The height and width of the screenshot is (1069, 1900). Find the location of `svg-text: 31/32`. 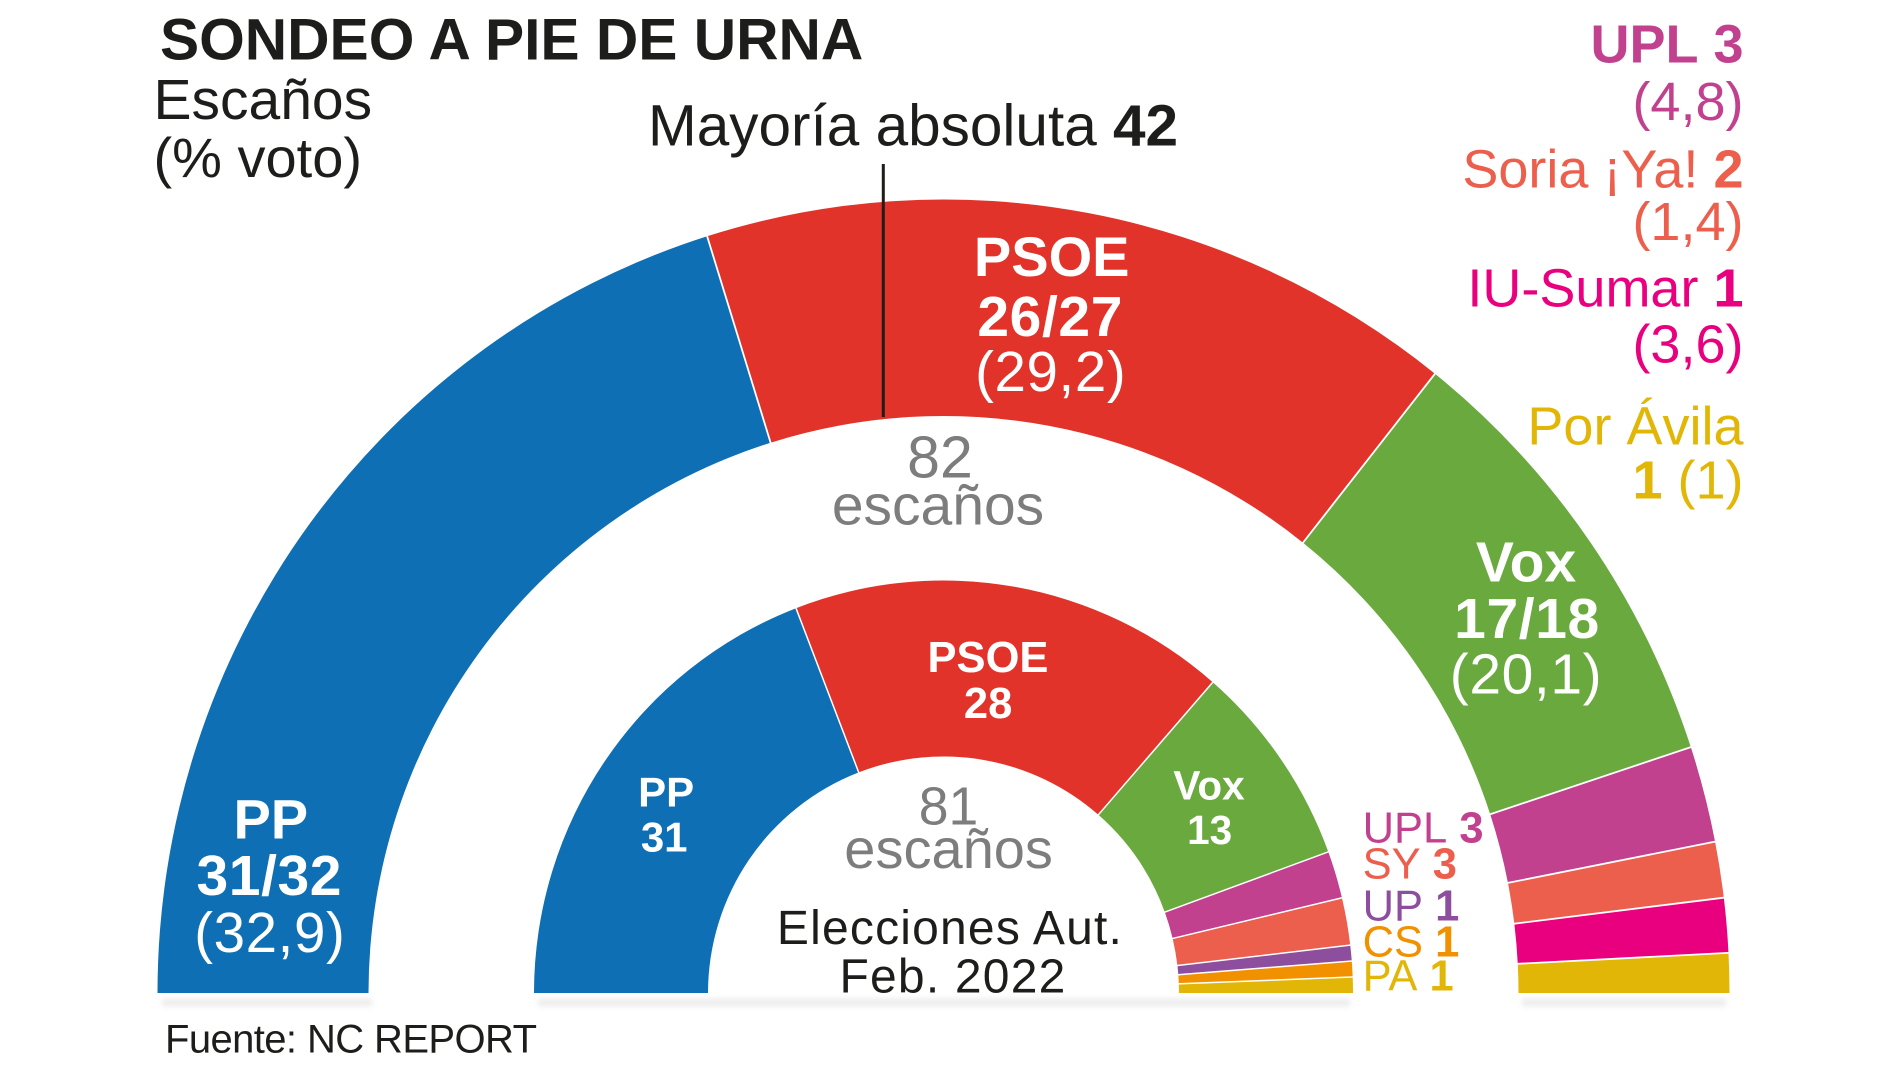

svg-text: 31/32 is located at coordinates (269, 876).